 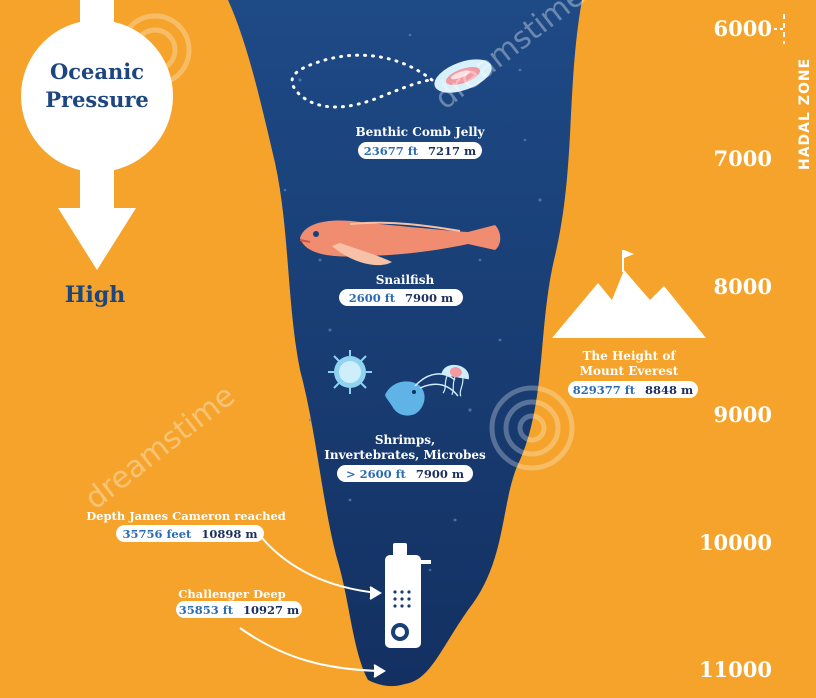 What do you see at coordinates (805, 113) in the screenshot?
I see `hadal-zone-label: HADAL ZONE` at bounding box center [805, 113].